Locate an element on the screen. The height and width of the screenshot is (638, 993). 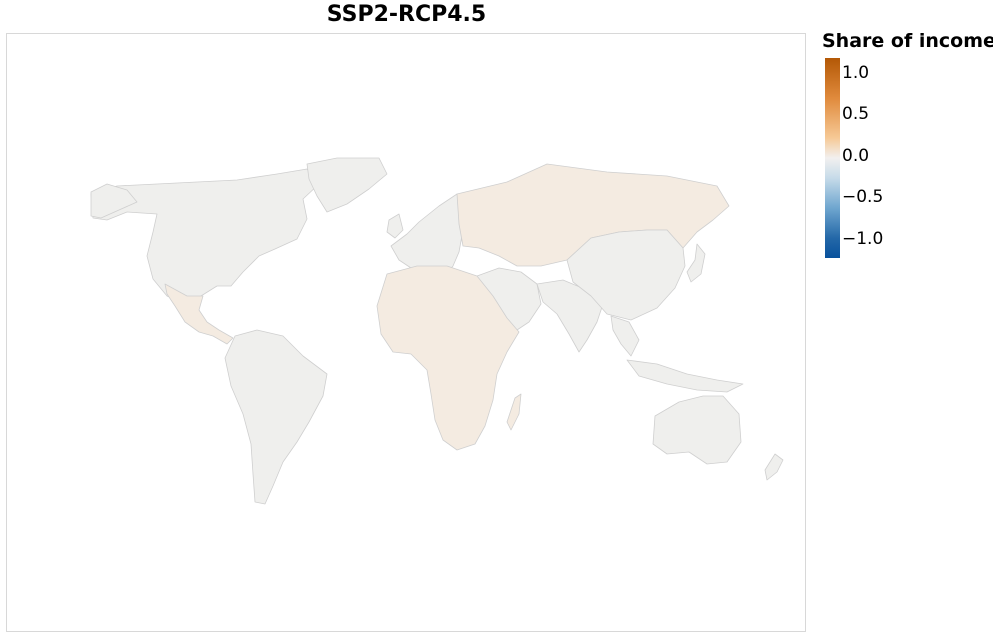
region-japan is located at coordinates (696, 263).